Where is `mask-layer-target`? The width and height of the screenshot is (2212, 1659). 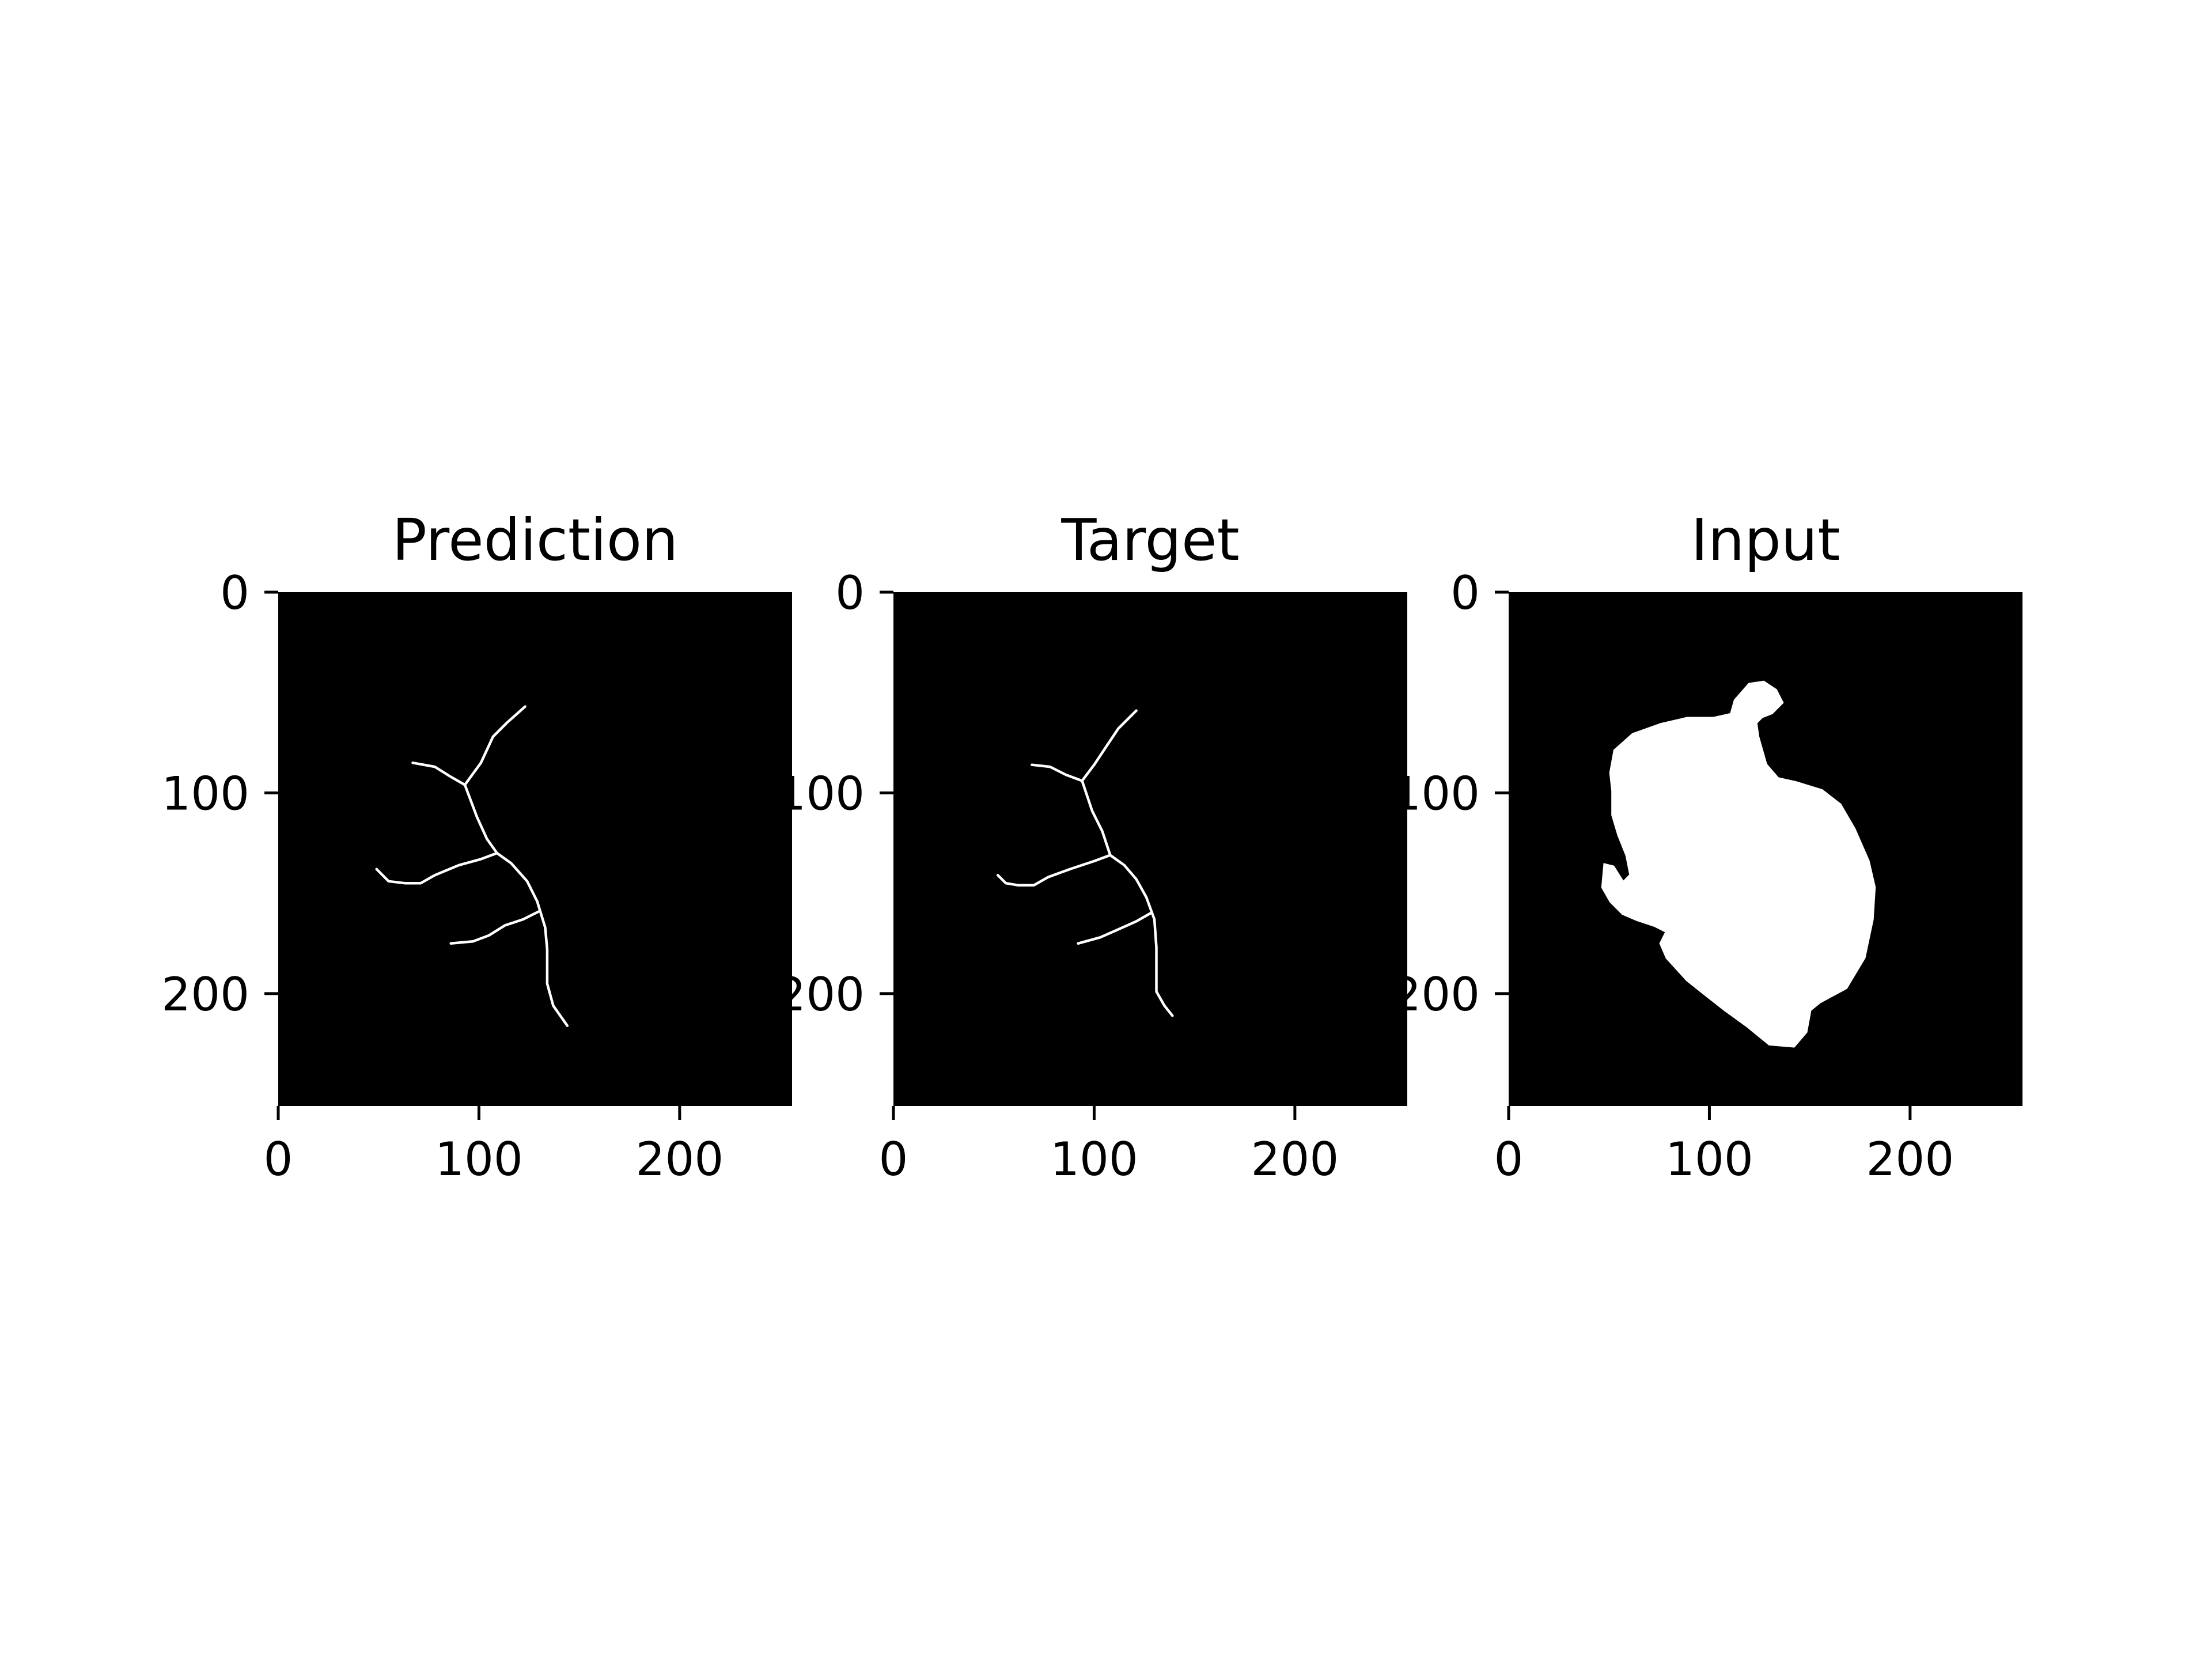 mask-layer-target is located at coordinates (1085, 863).